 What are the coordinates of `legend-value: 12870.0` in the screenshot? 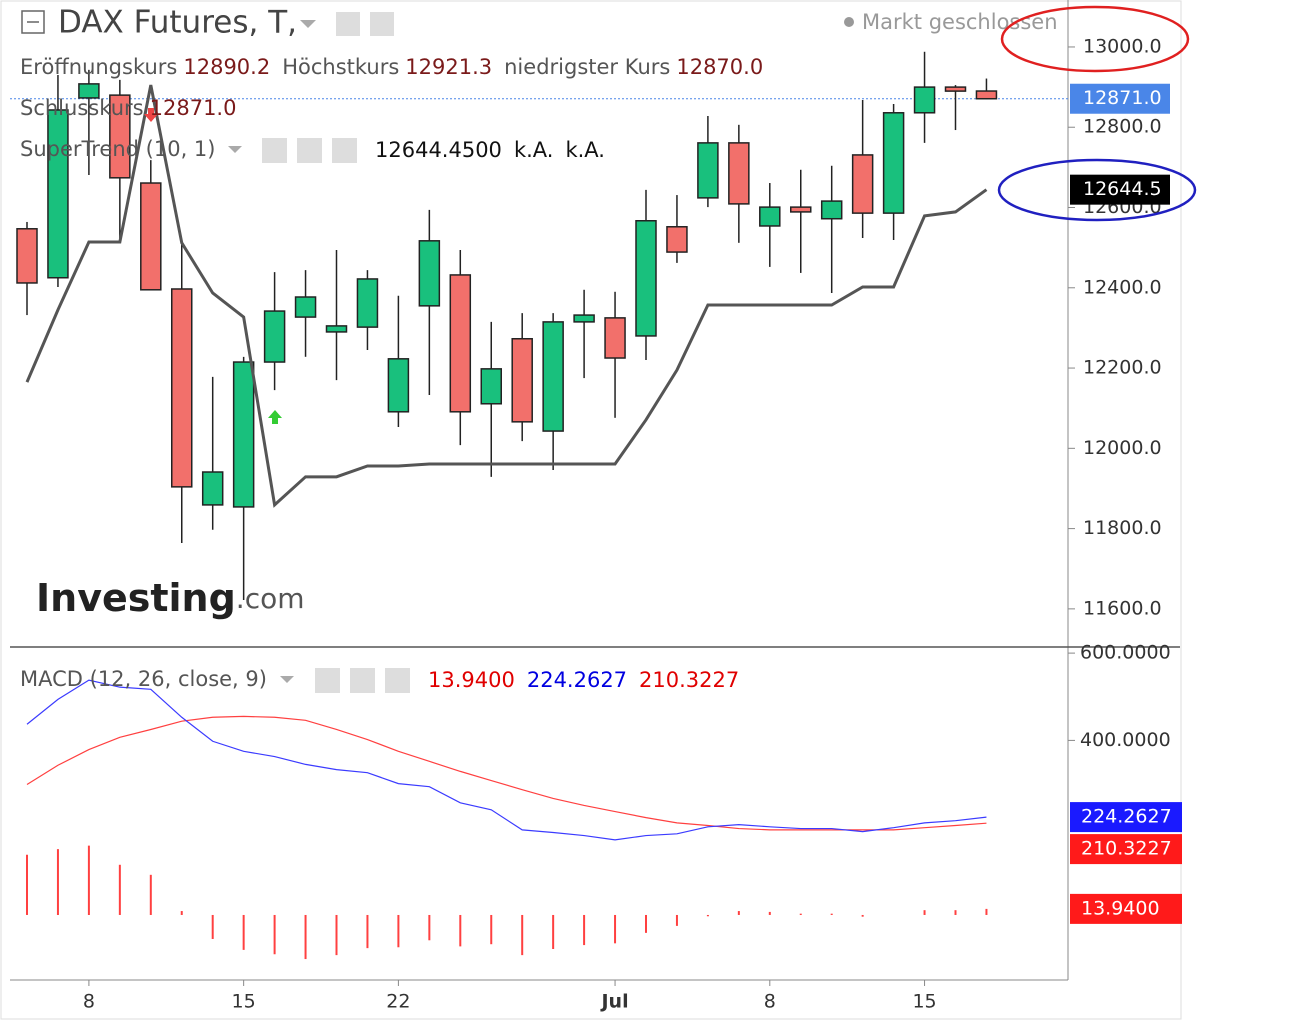 It's located at (719, 67).